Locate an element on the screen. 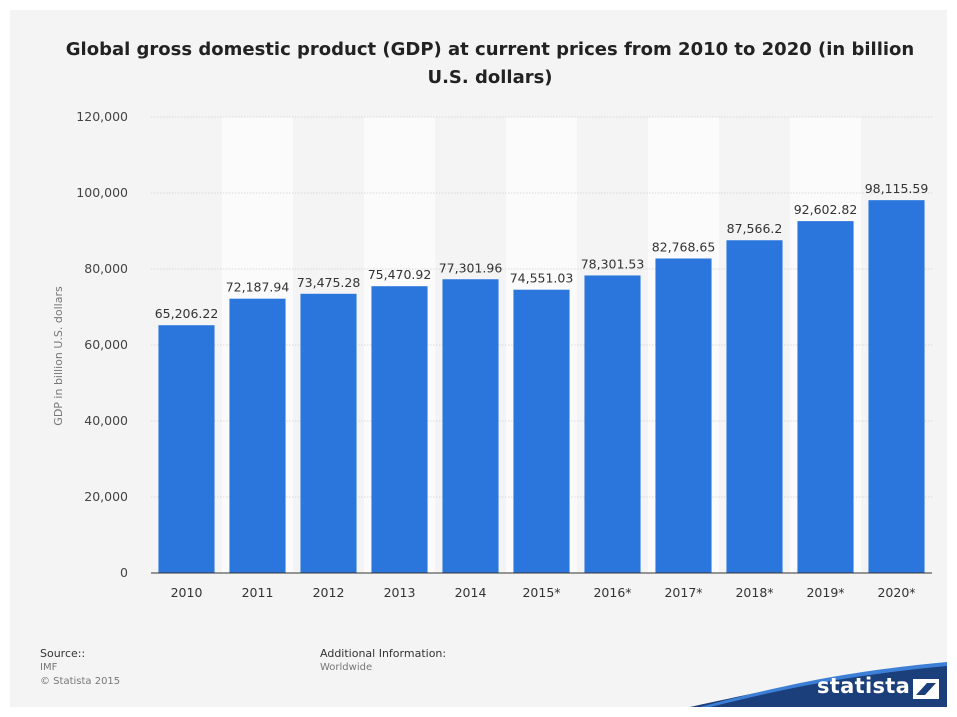 This screenshot has height=717, width=957. data-label: 87,566.2 is located at coordinates (755, 228).